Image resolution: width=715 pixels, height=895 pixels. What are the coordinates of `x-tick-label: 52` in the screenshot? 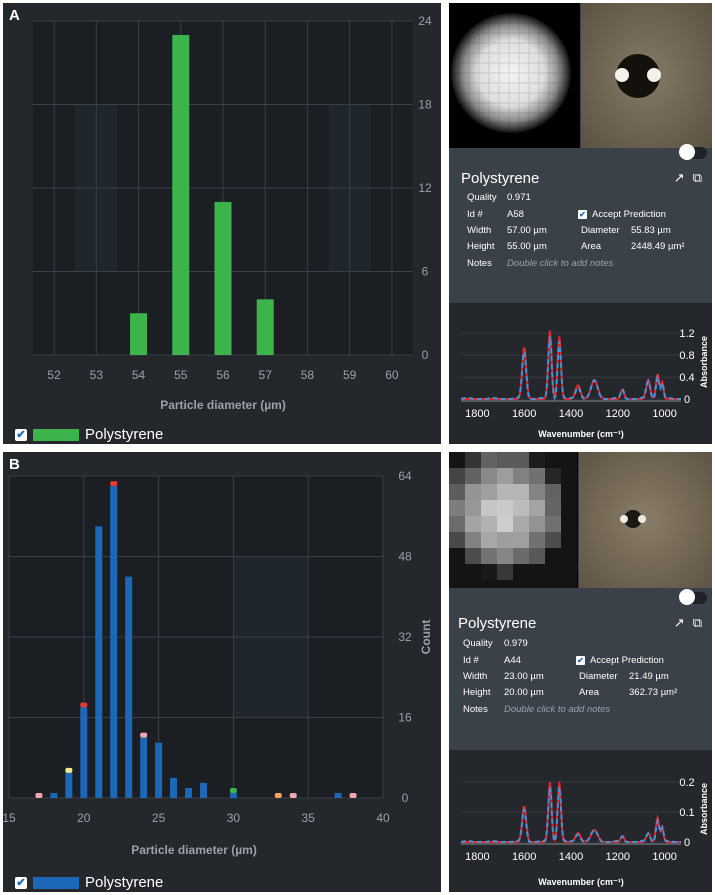 It's located at (54, 375).